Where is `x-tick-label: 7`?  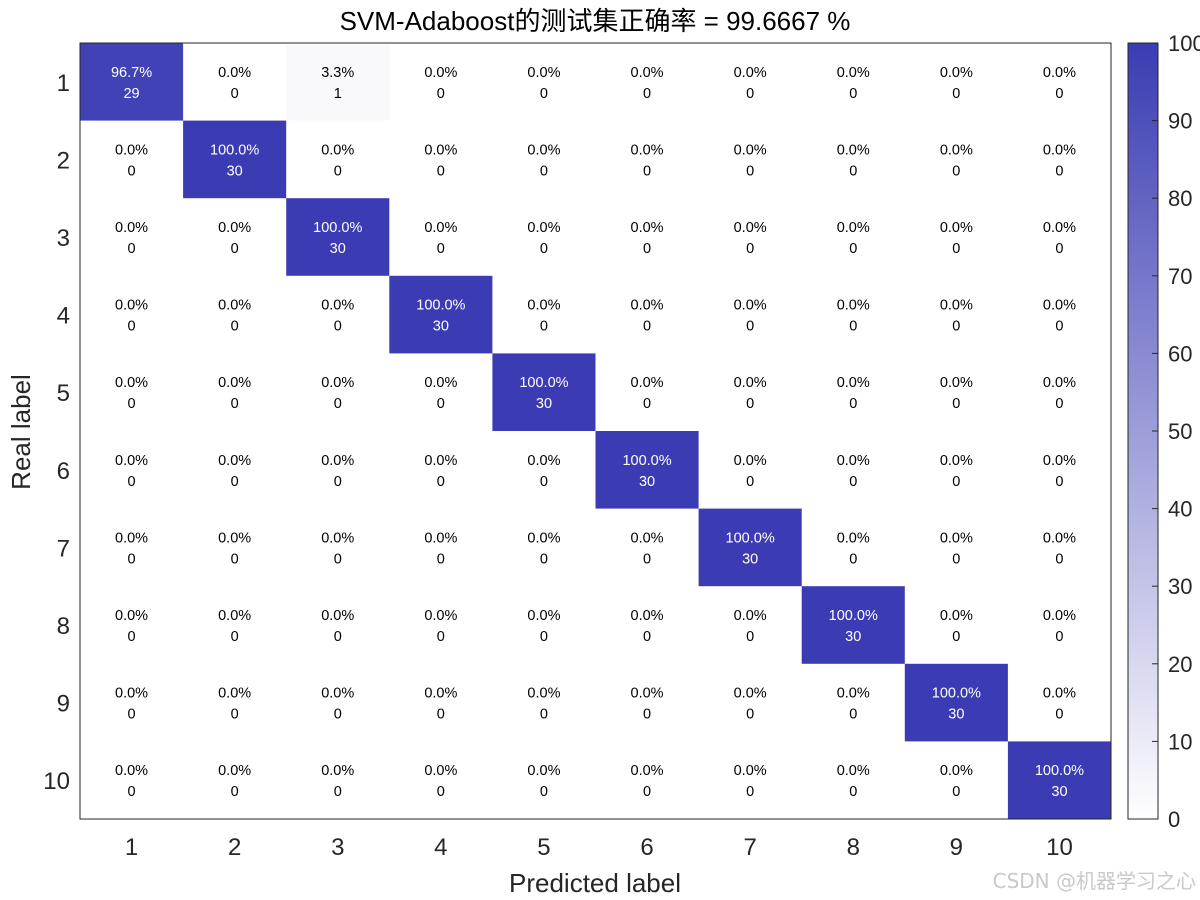 x-tick-label: 7 is located at coordinates (749, 847).